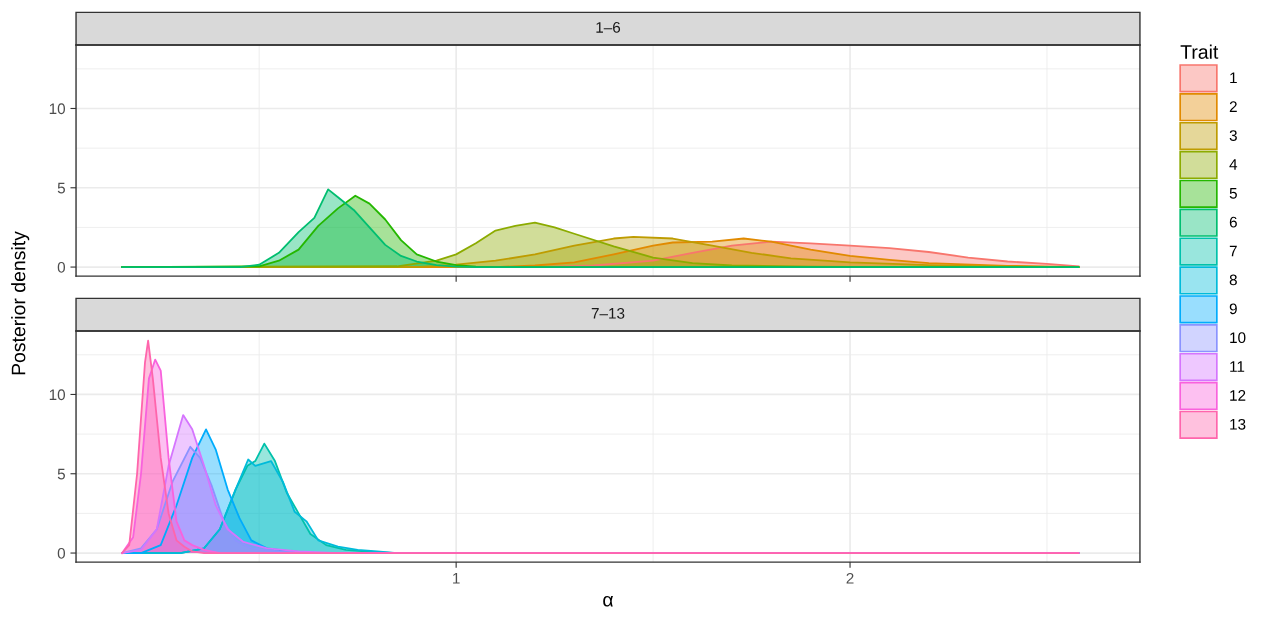 The image size is (1261, 617). I want to click on legend-label: 2, so click(1233, 106).